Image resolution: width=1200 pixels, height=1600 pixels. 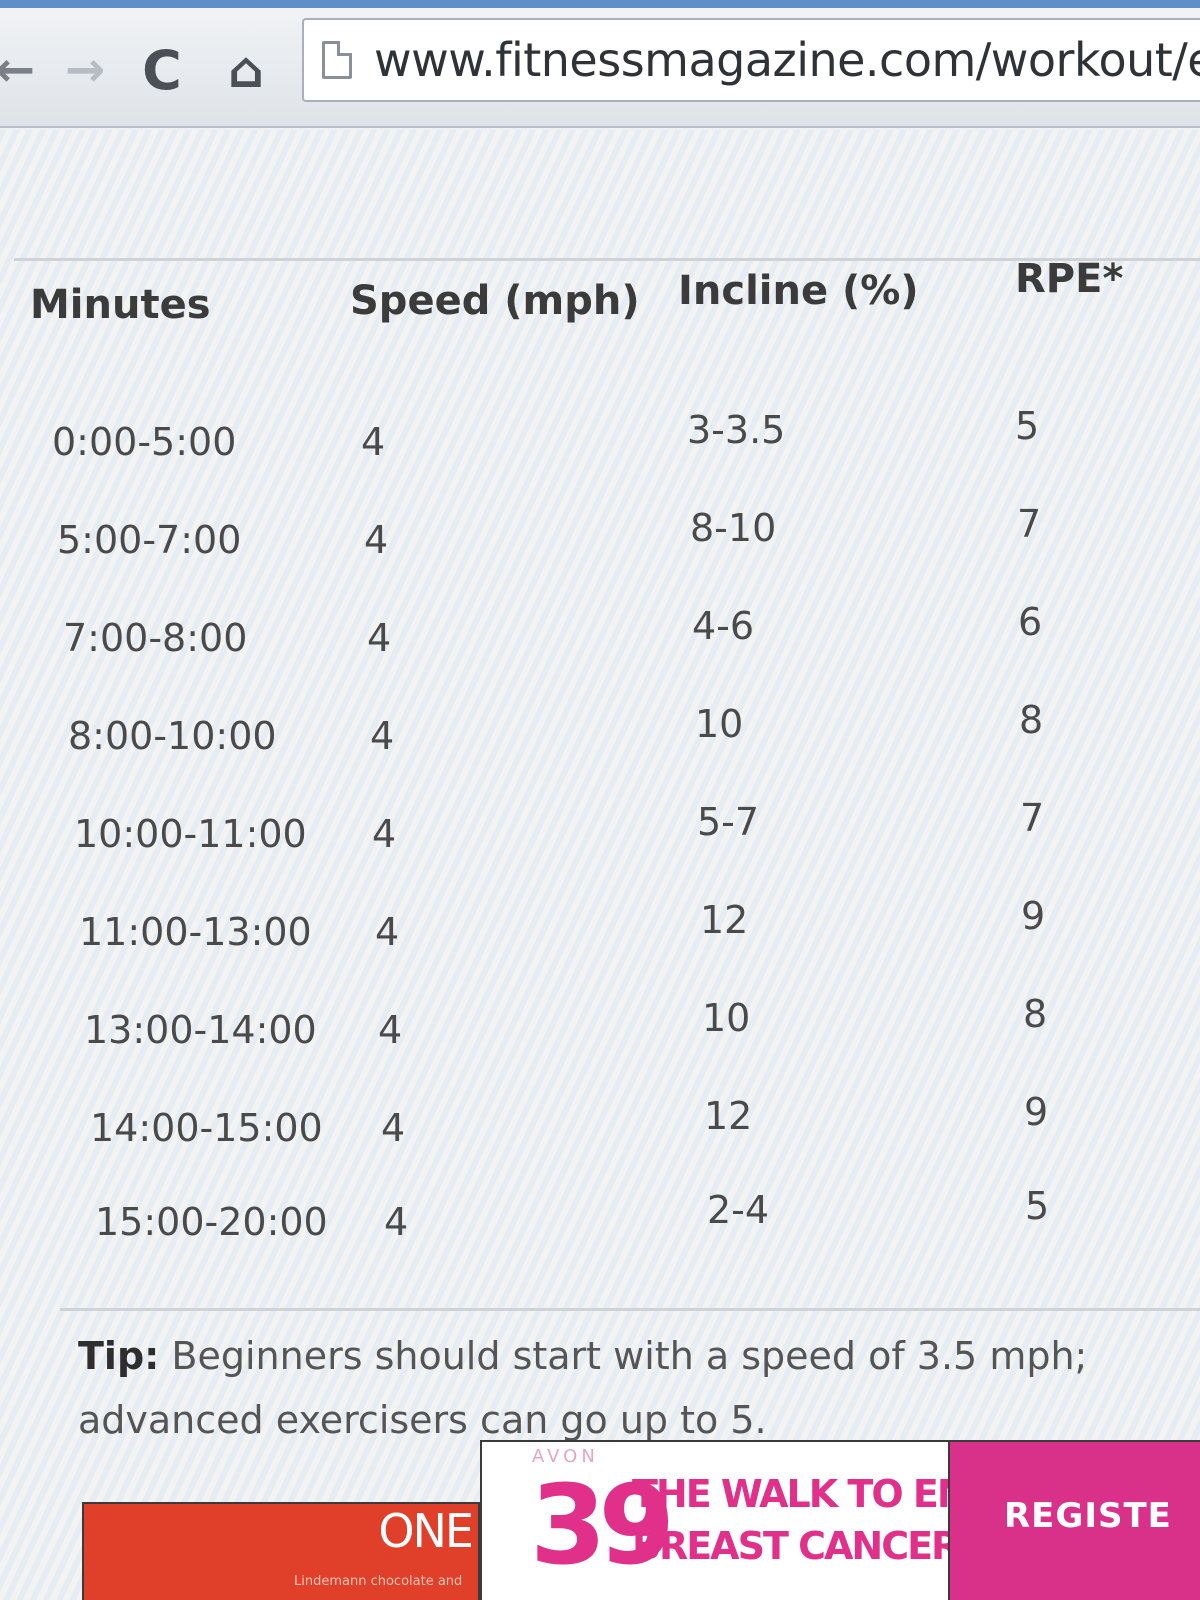 I want to click on cell-incline-row-6: 12, so click(x=724, y=920).